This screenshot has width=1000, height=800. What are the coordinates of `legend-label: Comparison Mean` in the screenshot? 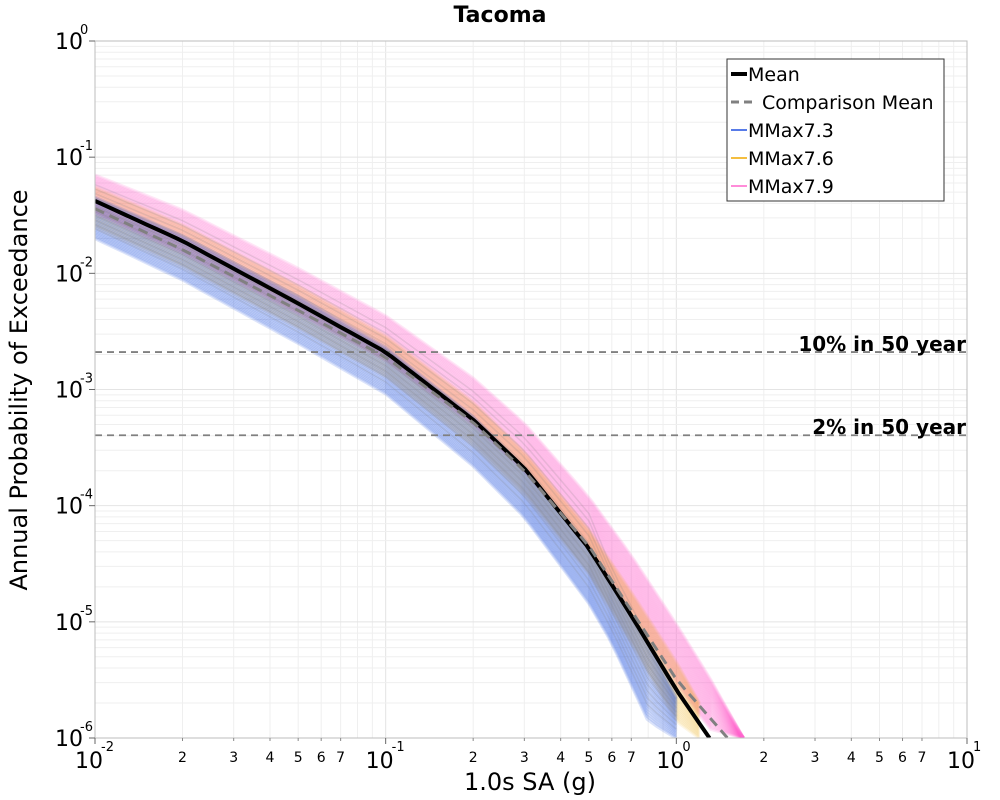 It's located at (848, 103).